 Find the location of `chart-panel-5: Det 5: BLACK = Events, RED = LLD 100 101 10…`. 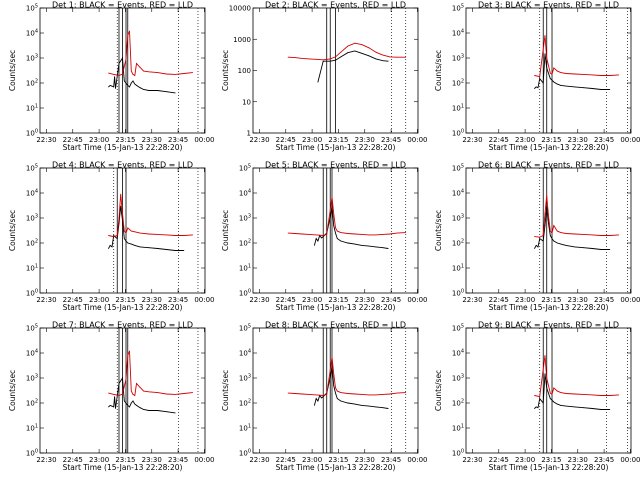

chart-panel-5: Det 5: BLACK = Events, RED = LLD 100 101 10… is located at coordinates (324, 237).